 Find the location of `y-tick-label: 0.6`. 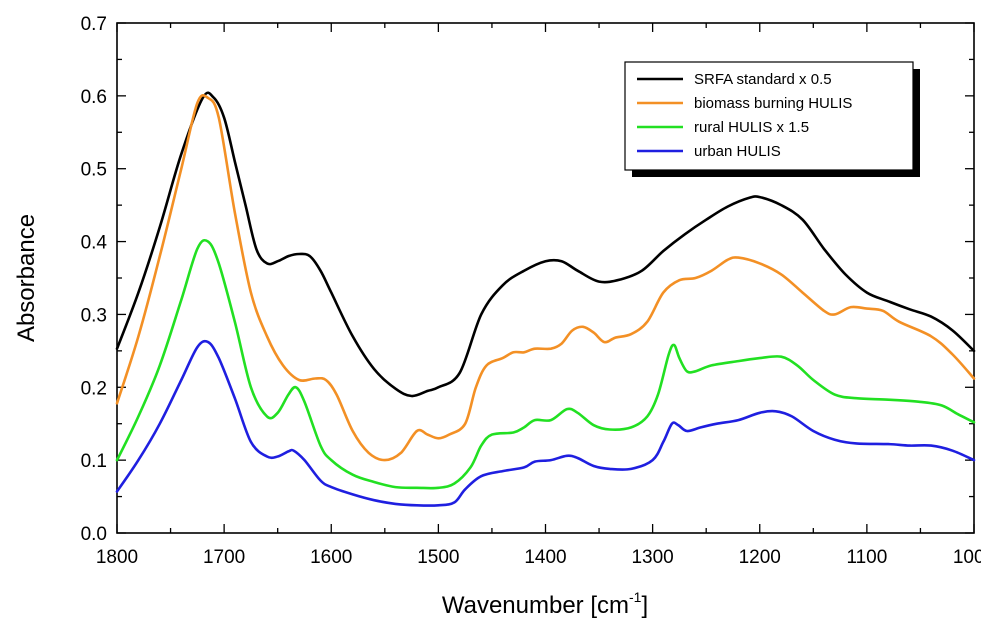

y-tick-label: 0.6 is located at coordinates (94, 97).